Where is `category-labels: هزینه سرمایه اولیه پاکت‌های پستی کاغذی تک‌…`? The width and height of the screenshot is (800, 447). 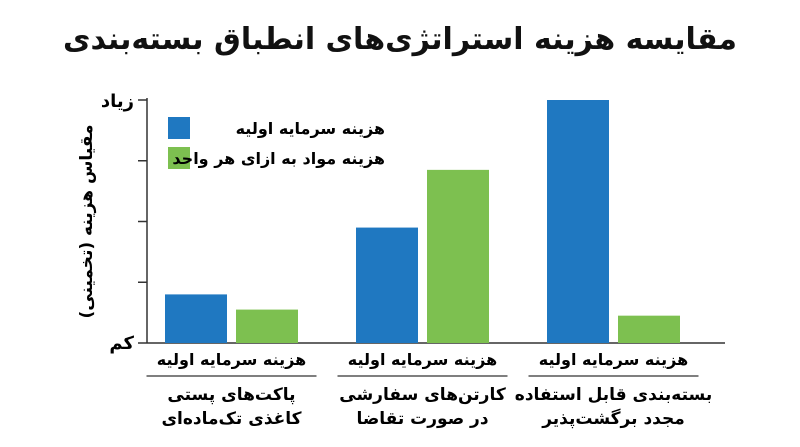
category-labels: هزینه سرمایه اولیه پاکت‌های پستی کاغذی تک‌… is located at coordinates (429, 389).